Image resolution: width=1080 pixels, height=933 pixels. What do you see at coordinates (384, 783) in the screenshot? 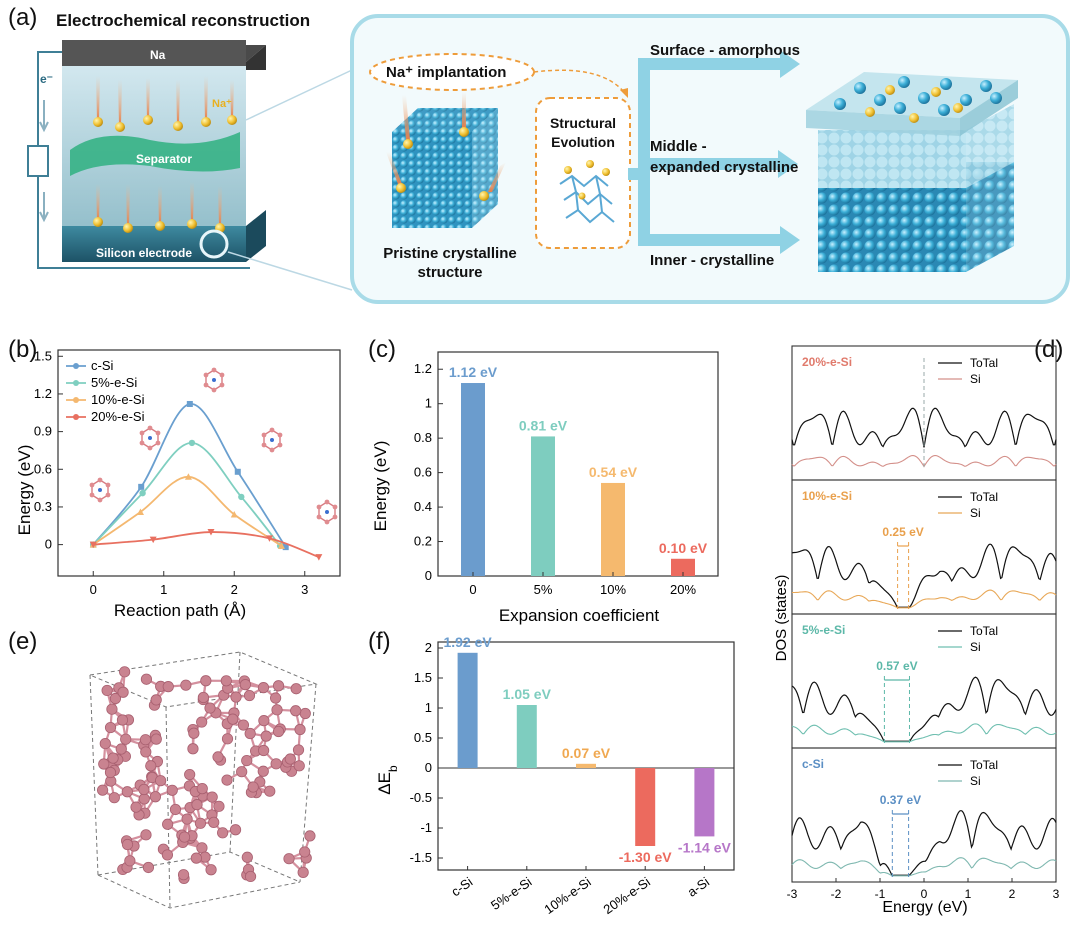
I see `chart-f-ylabel-main: ΔE` at bounding box center [384, 783].